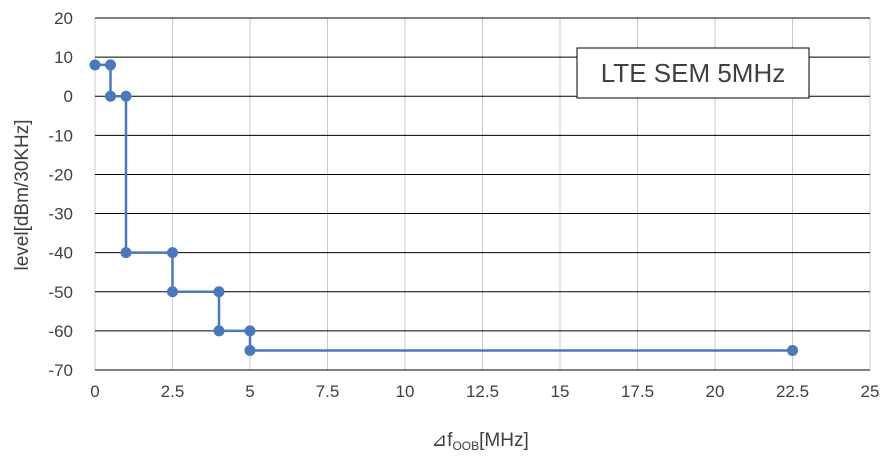  I want to click on y-tick-label: -40, so click(60, 253).